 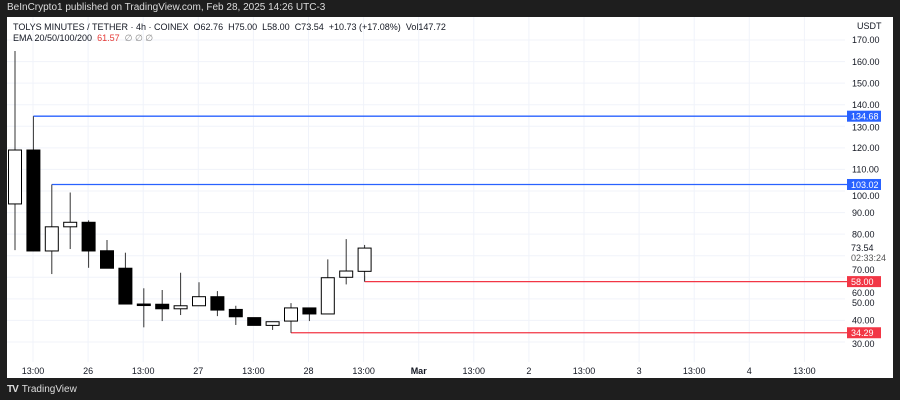 What do you see at coordinates (866, 40) in the screenshot?
I see `y-tick-label: 170.00` at bounding box center [866, 40].